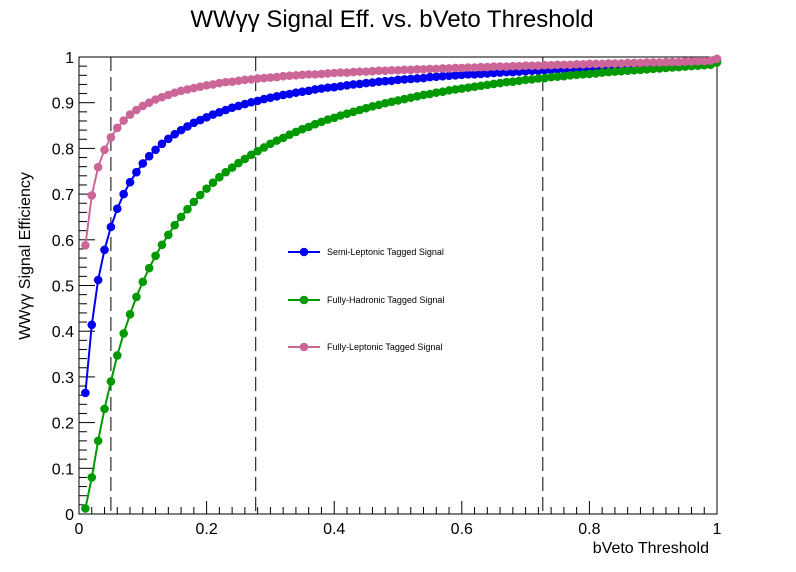  What do you see at coordinates (25, 256) in the screenshot?
I see `y-axis-title: WWγγ Signal Efficiency` at bounding box center [25, 256].